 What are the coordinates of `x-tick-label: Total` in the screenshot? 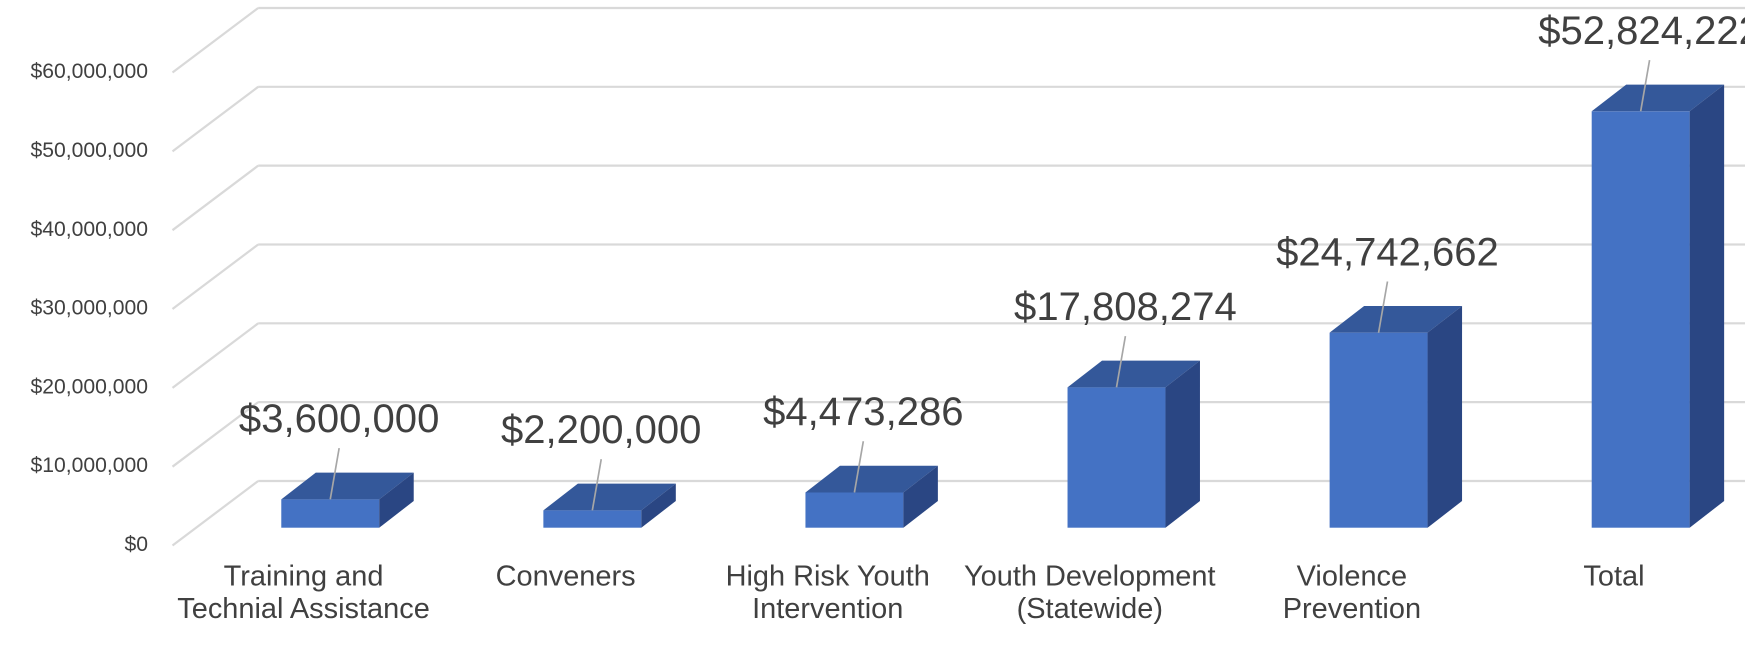 It's located at (1614, 576).